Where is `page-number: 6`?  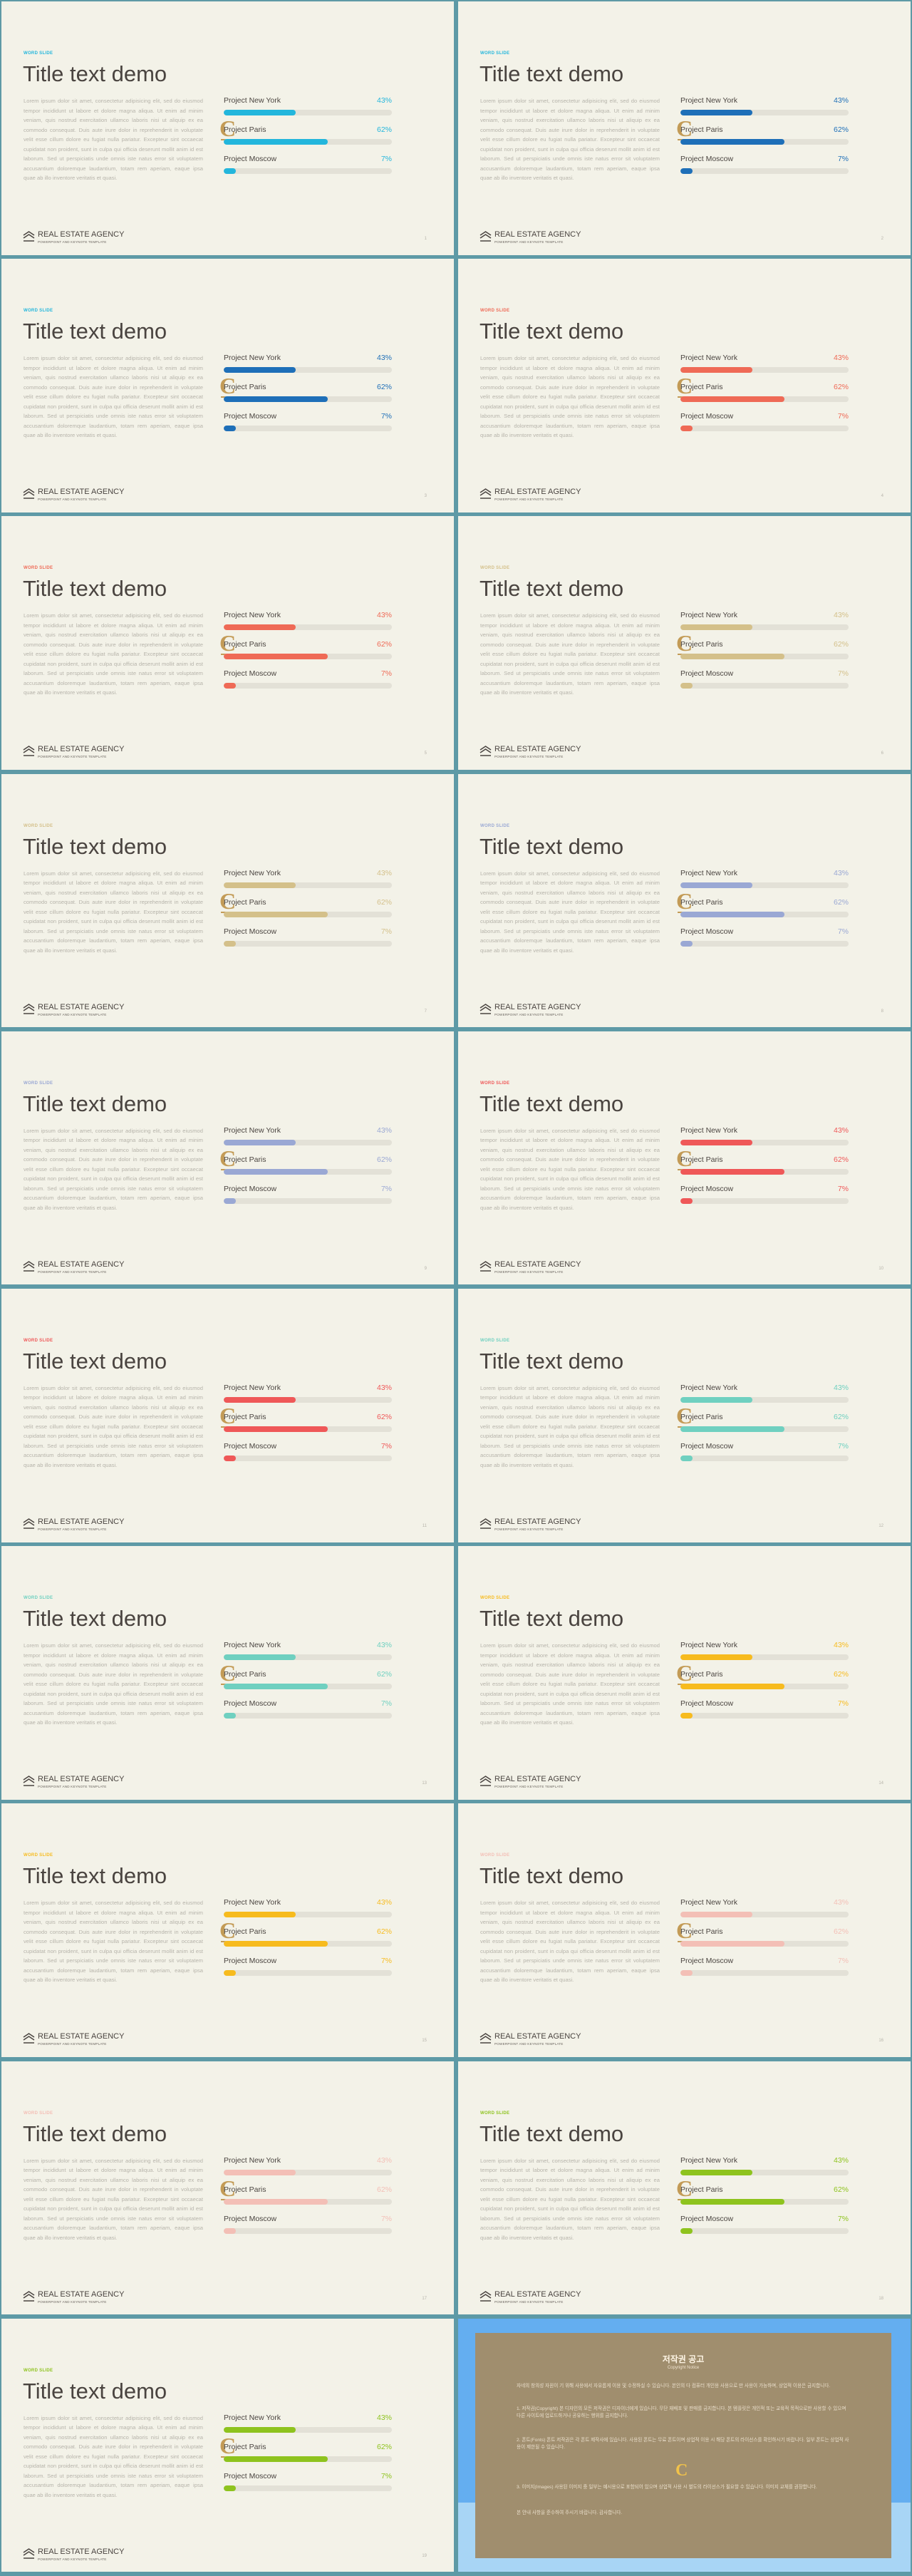
page-number: 6 is located at coordinates (882, 753).